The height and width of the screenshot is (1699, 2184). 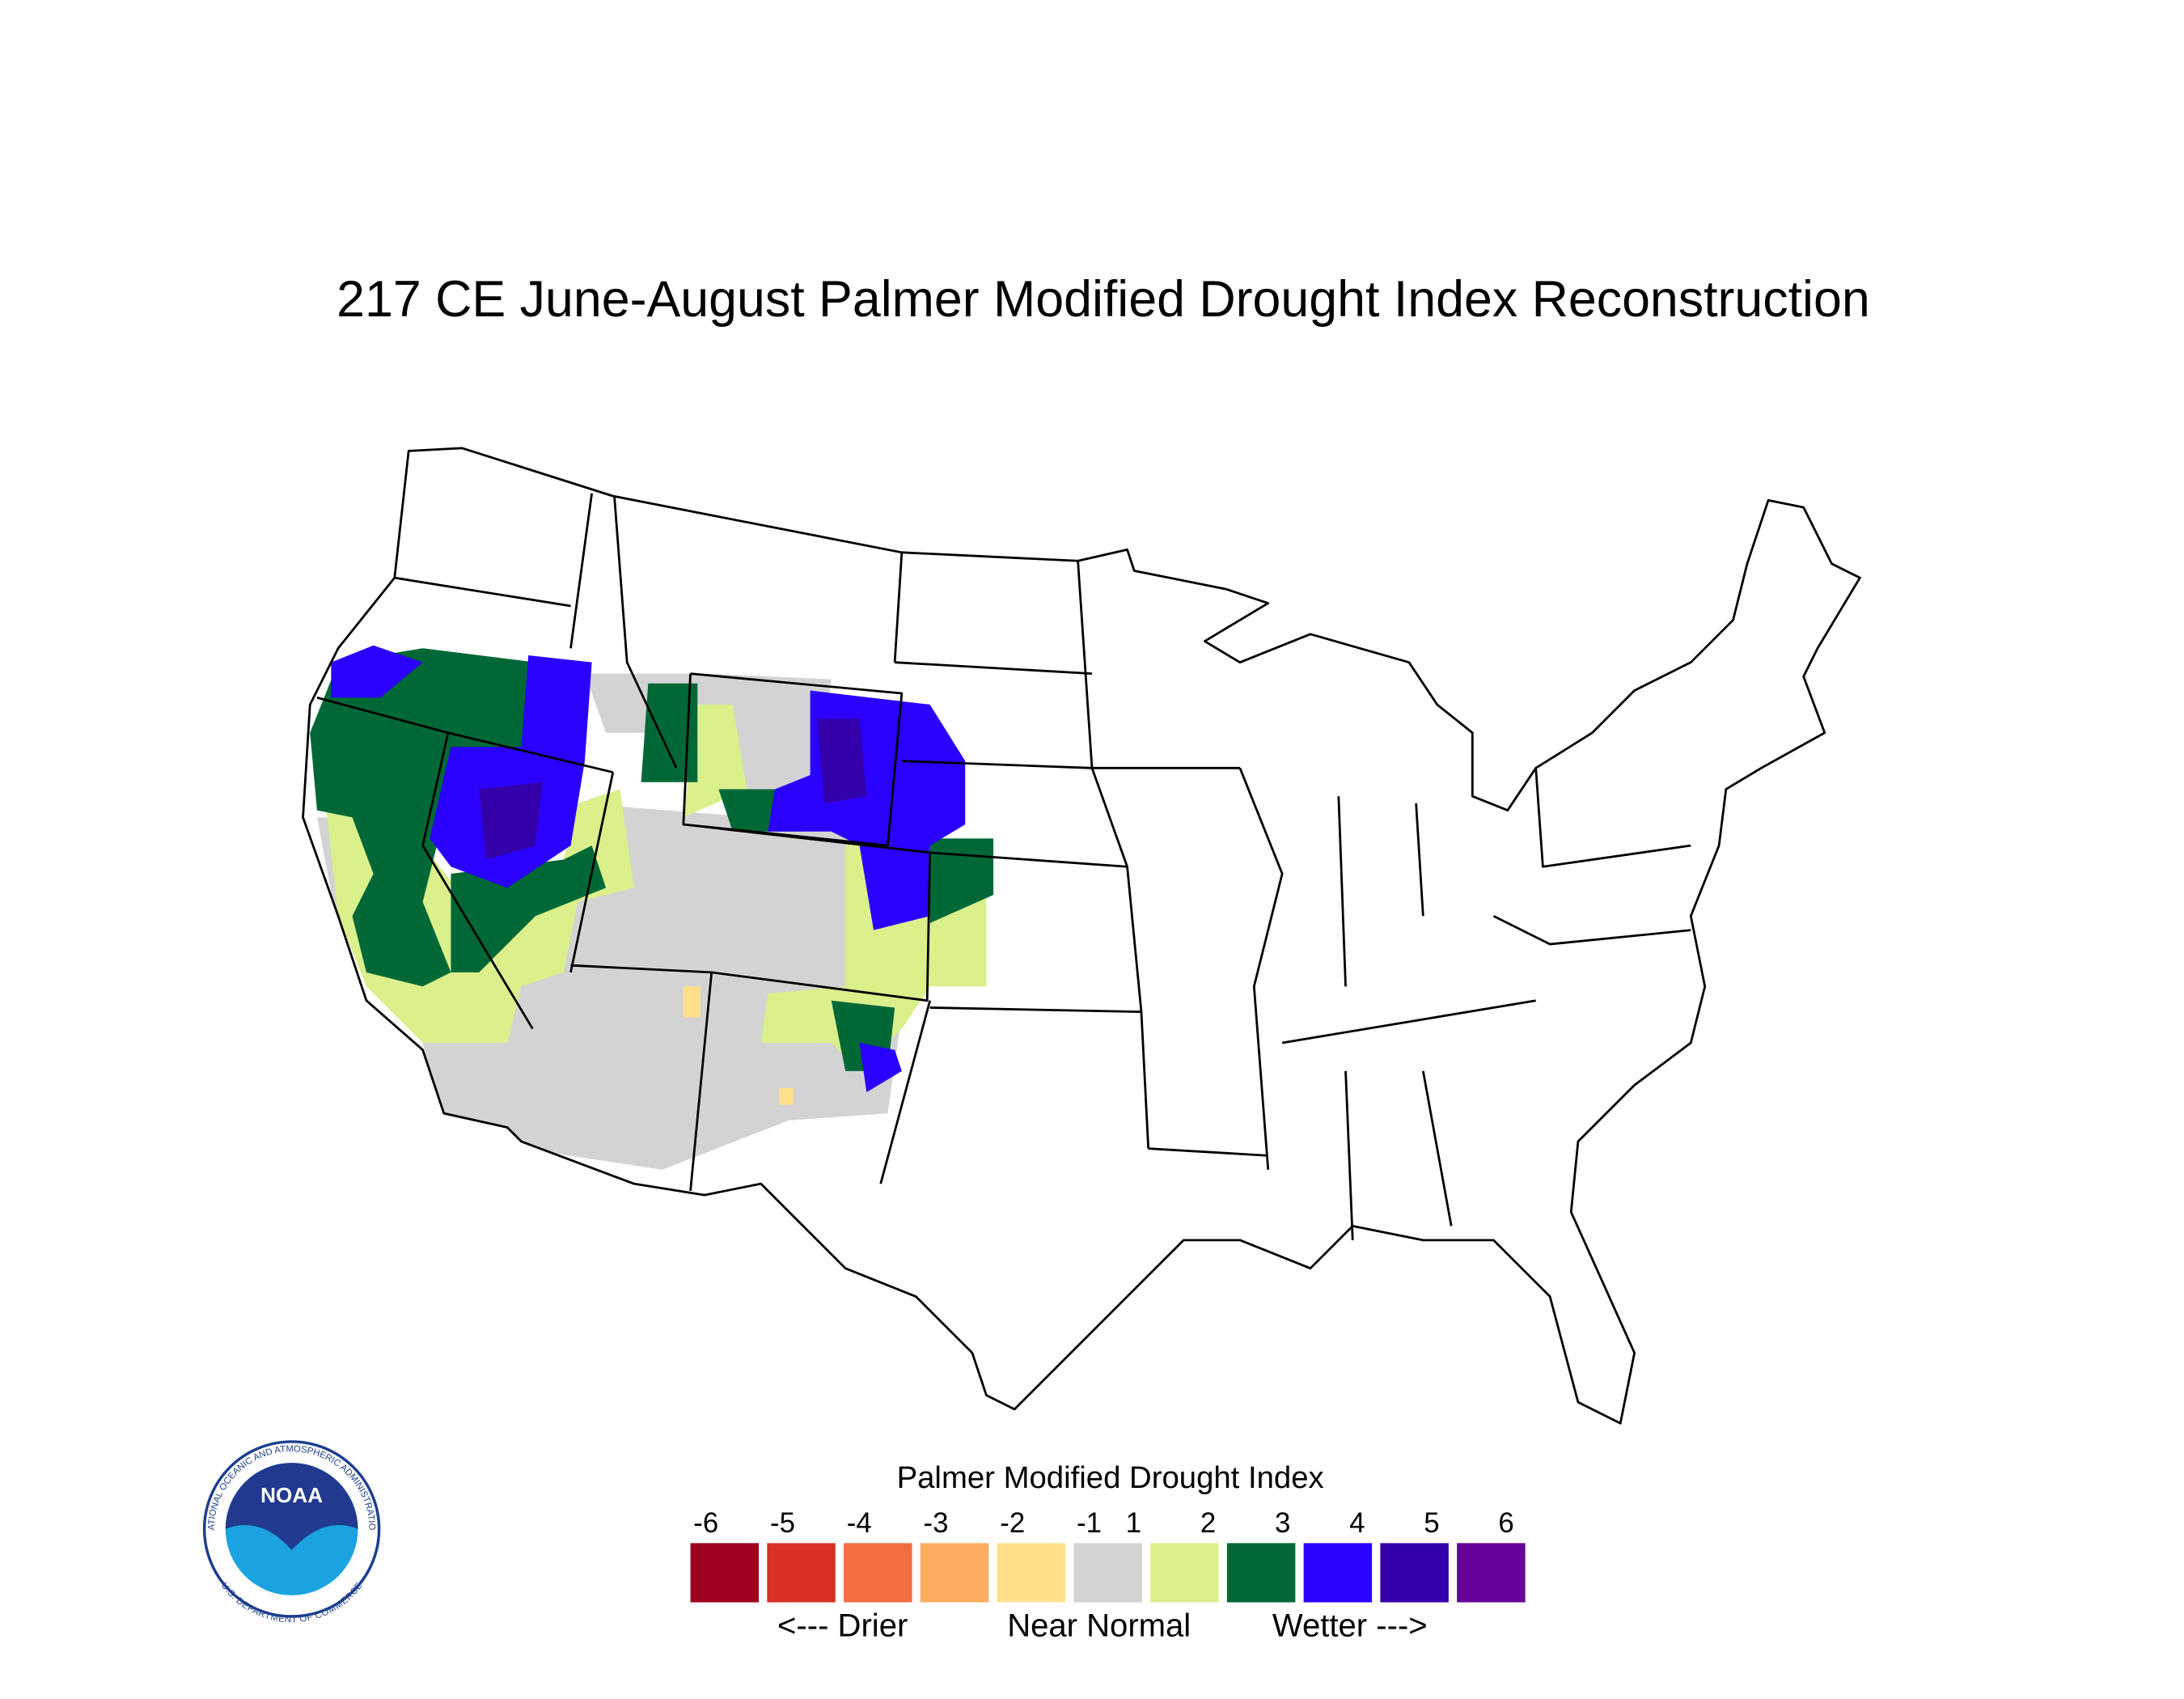 What do you see at coordinates (705, 1523) in the screenshot?
I see `legend-tick-label: -6` at bounding box center [705, 1523].